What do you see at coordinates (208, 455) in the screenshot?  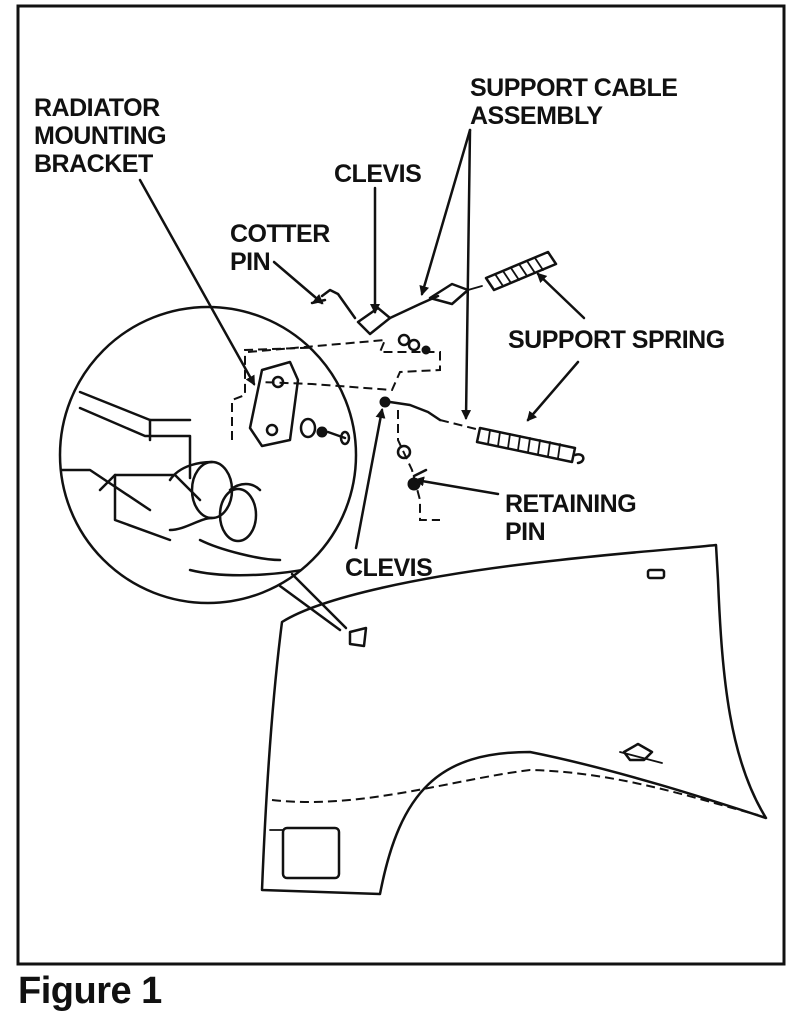 I see `detail-circle` at bounding box center [208, 455].